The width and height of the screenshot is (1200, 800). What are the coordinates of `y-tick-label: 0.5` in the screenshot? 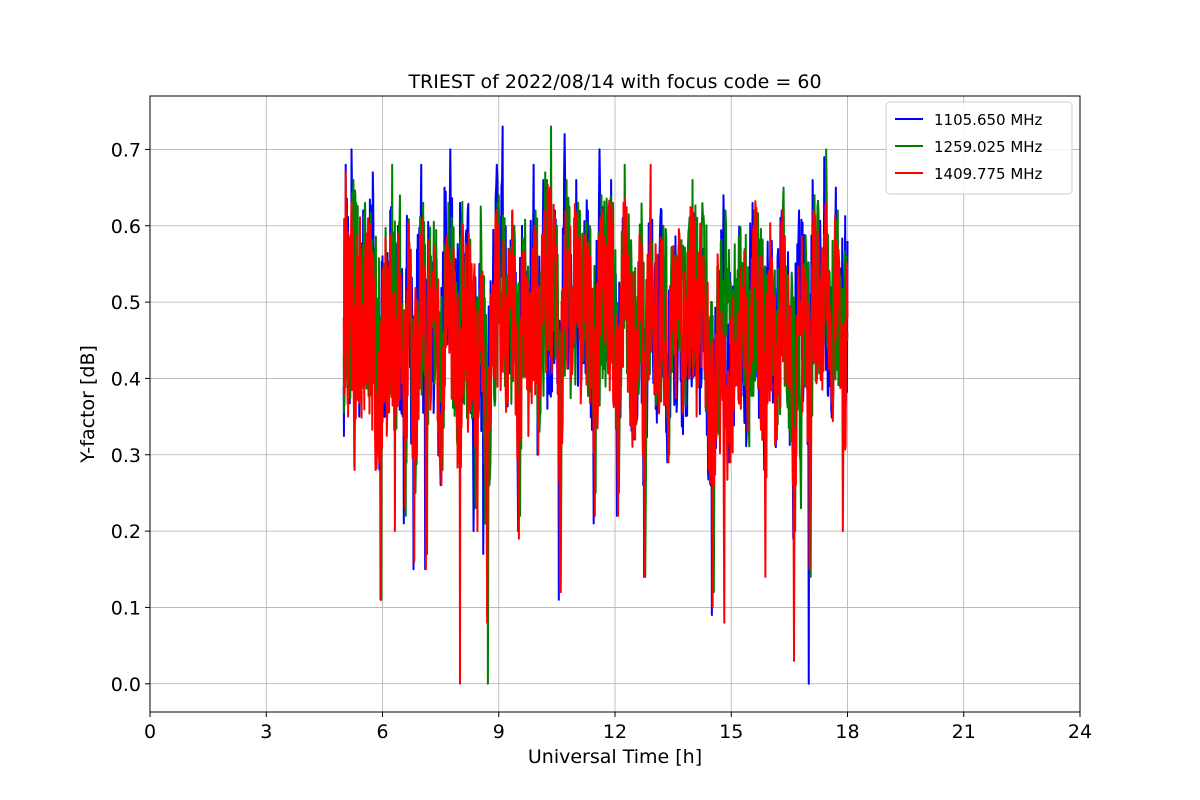 It's located at (126, 303).